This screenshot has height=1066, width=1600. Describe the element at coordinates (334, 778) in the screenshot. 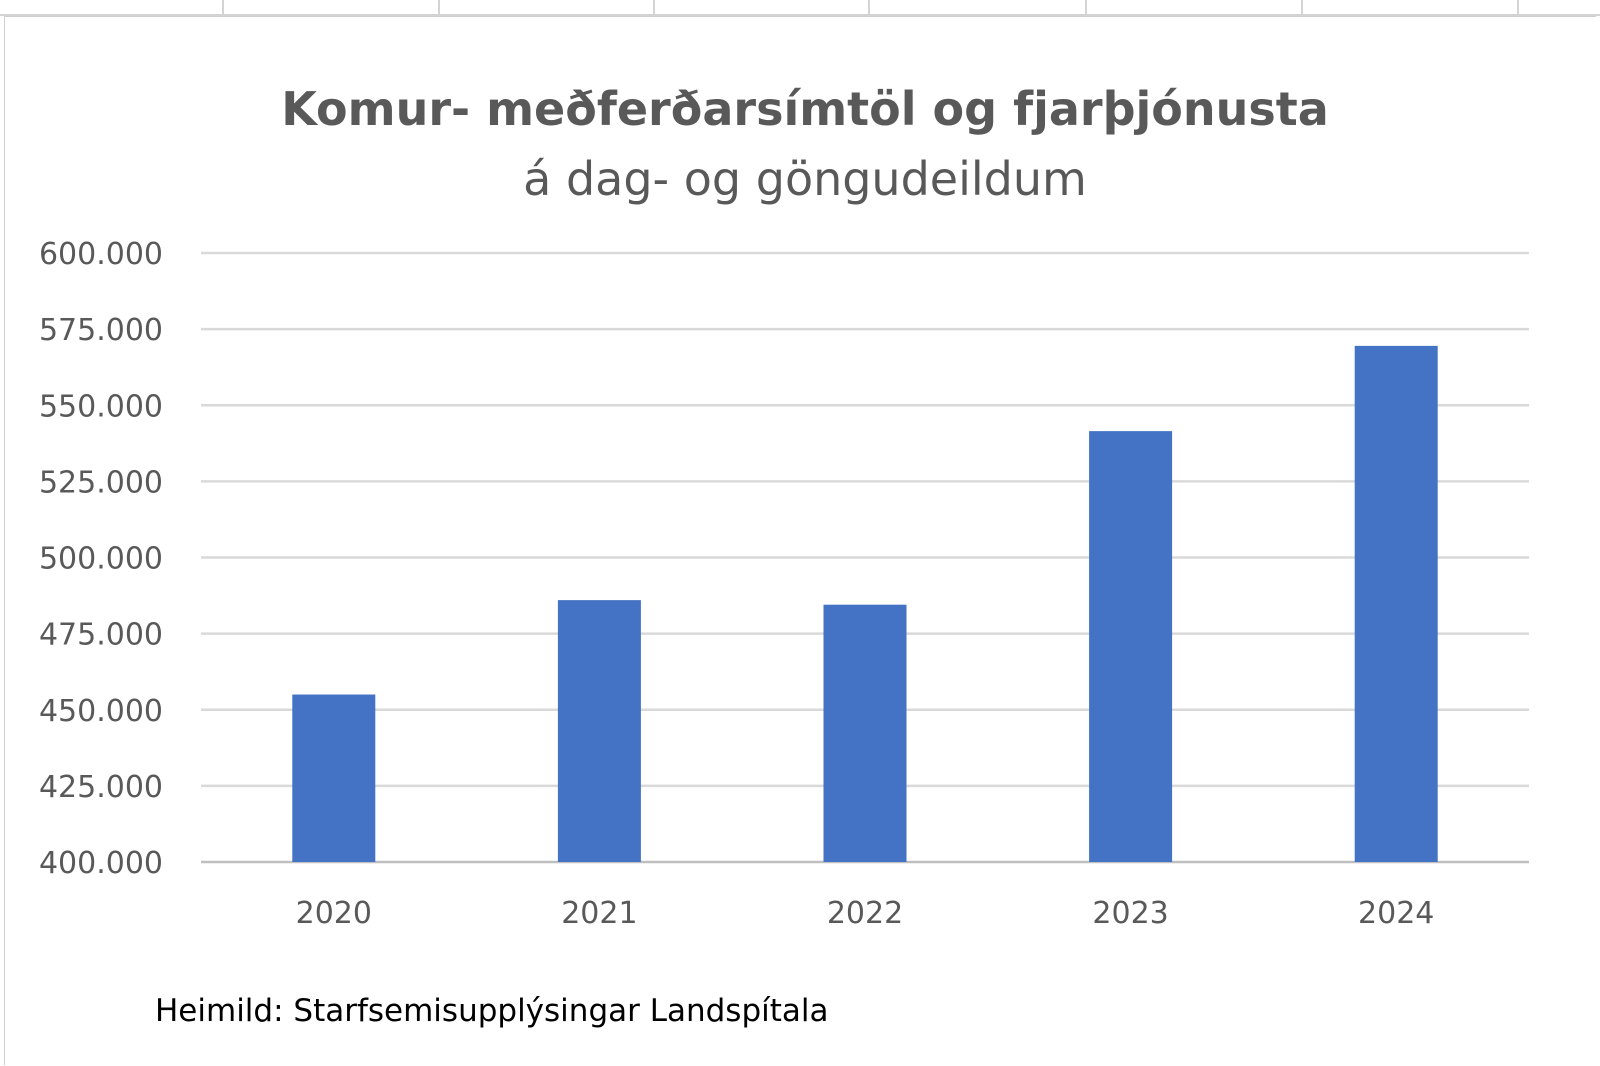

I see `bar-2020` at that location.